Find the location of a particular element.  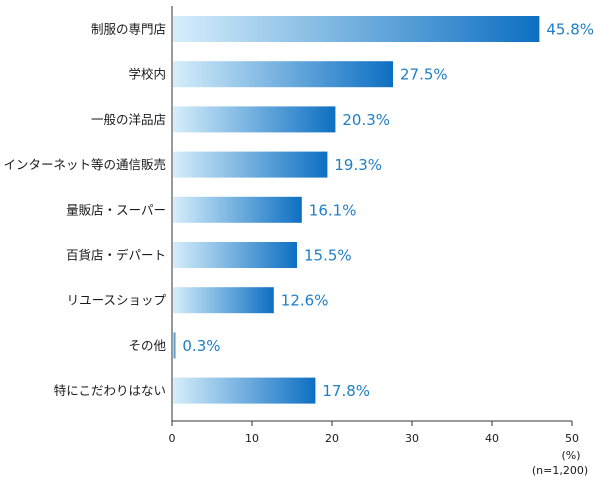

x-tick-label: 10 is located at coordinates (252, 438).